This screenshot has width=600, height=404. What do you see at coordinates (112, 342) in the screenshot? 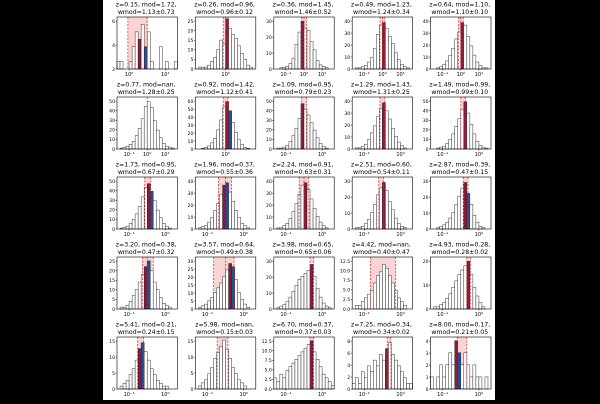
I see `y-tick-label: 15` at bounding box center [112, 342].